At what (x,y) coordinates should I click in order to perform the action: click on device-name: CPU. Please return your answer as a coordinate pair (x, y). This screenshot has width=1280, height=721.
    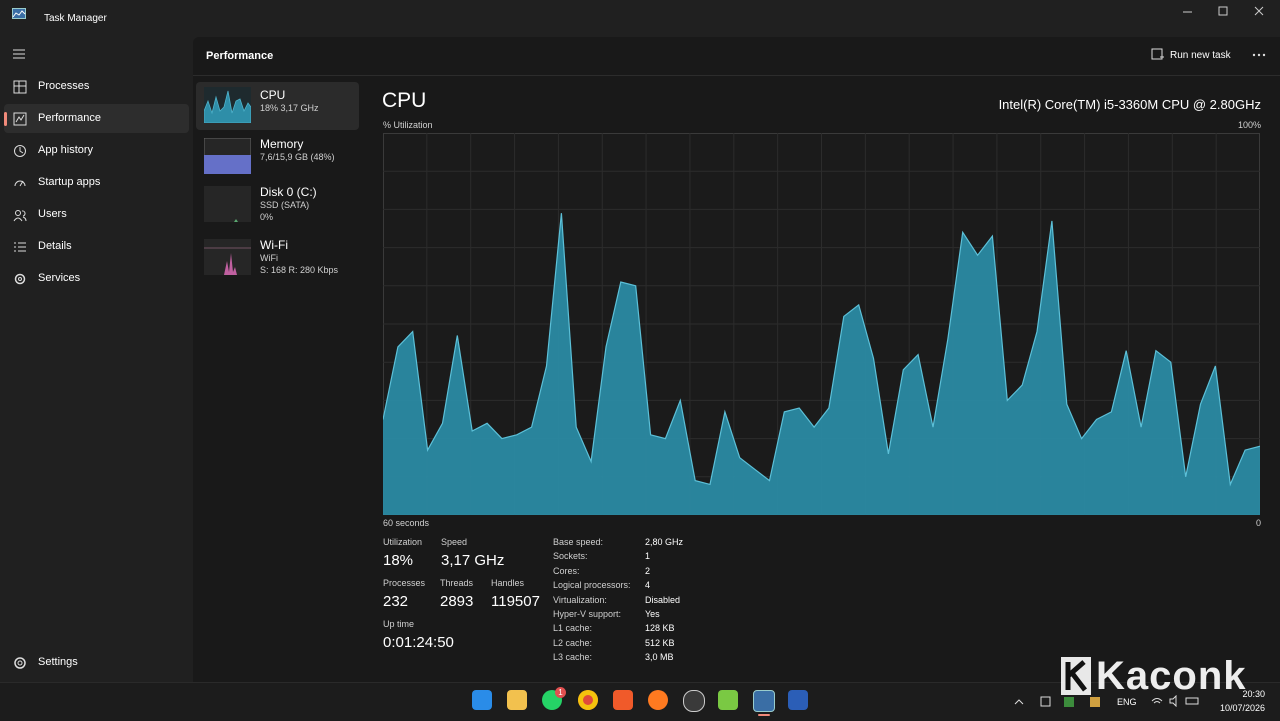
    Looking at the image, I should click on (273, 95).